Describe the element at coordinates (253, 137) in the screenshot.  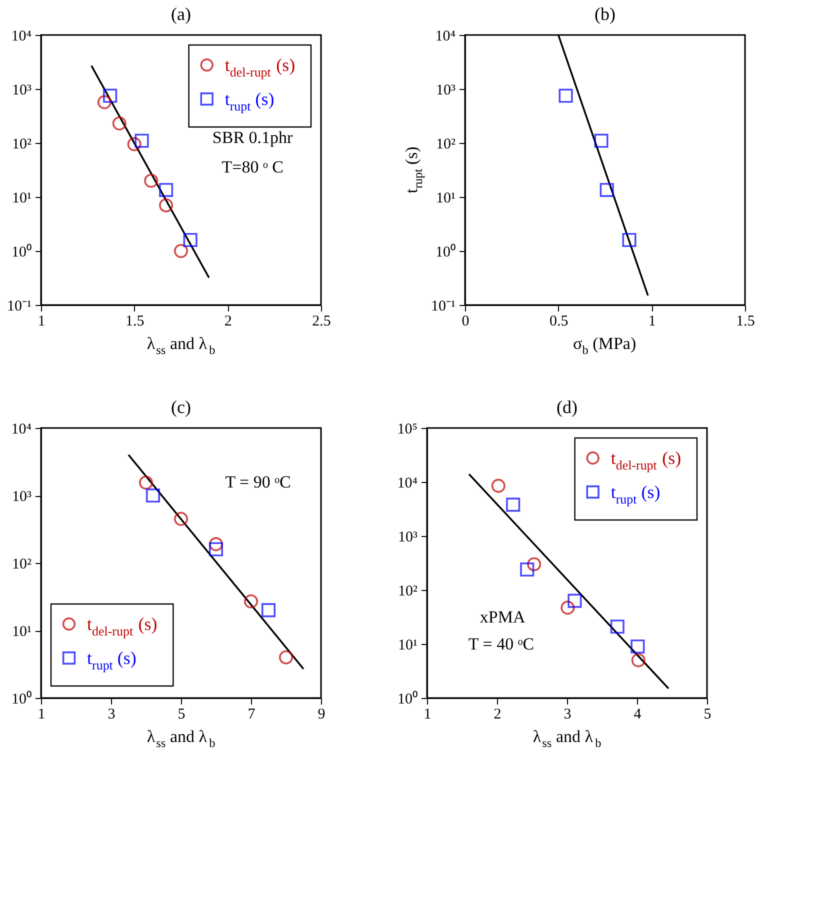
I see `annotation: SBR 0.1phr` at that location.